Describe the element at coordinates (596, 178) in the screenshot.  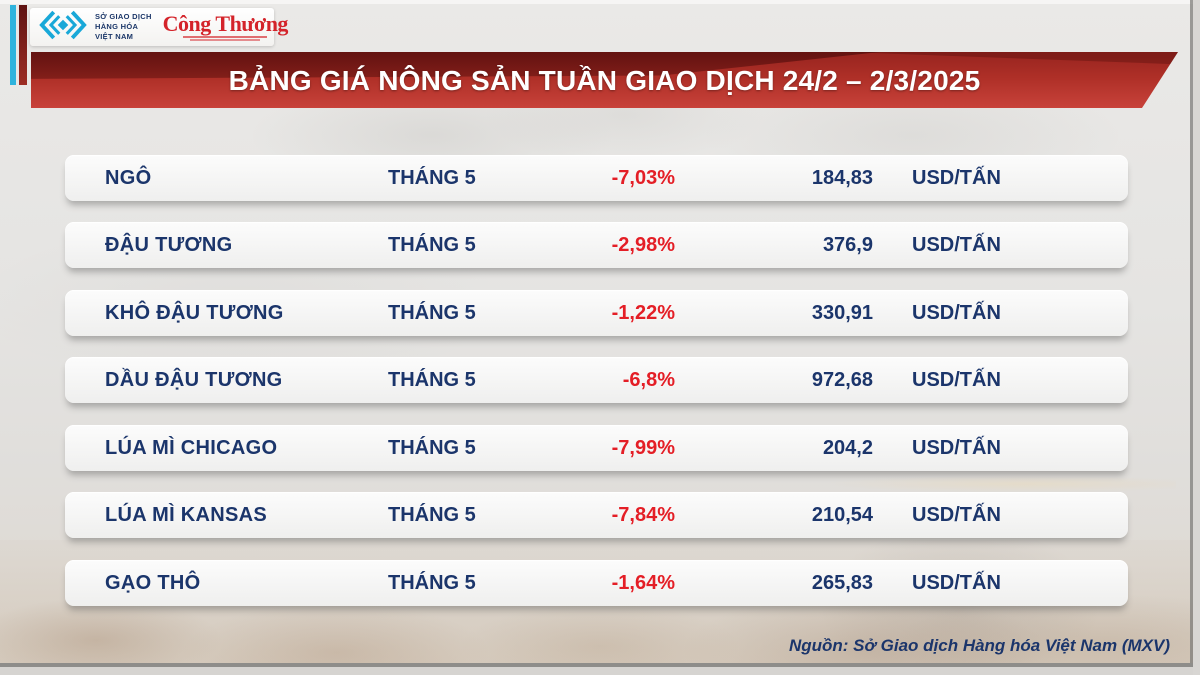
I see `table-row: NGÔ THÁNG 5 -7,03% 184,83 USD/TẤN` at that location.